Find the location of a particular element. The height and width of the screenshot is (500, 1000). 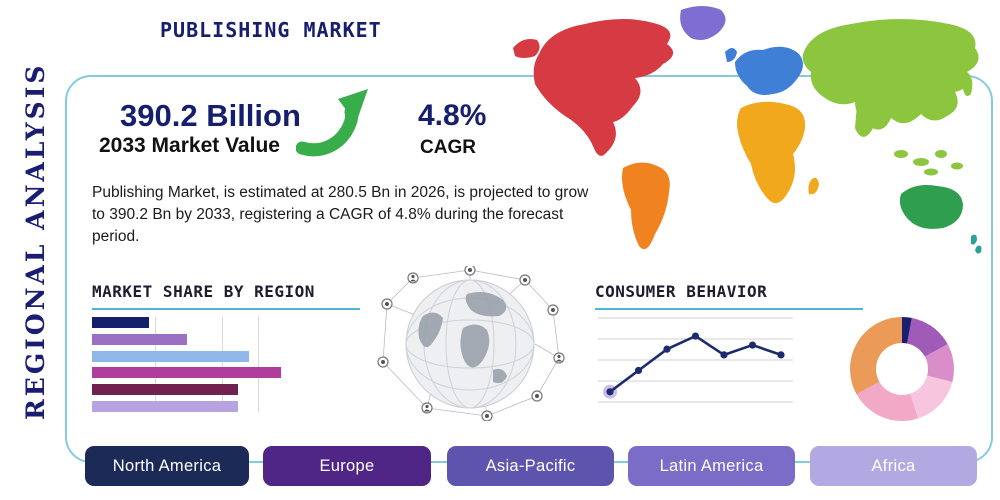

market-value-label: 2033 Market Value is located at coordinates (189, 145).